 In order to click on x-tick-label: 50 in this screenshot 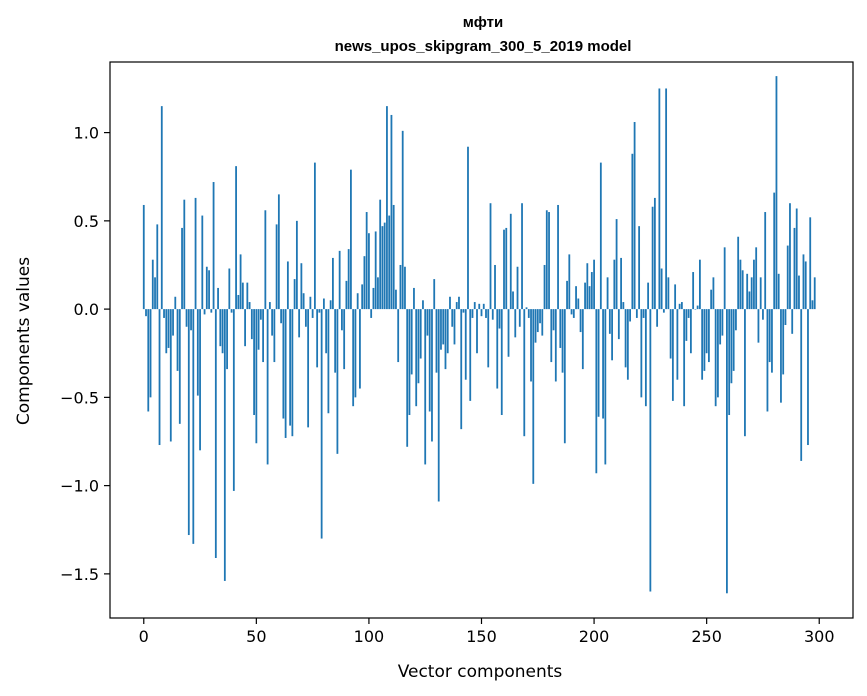, I will do `click(256, 636)`.